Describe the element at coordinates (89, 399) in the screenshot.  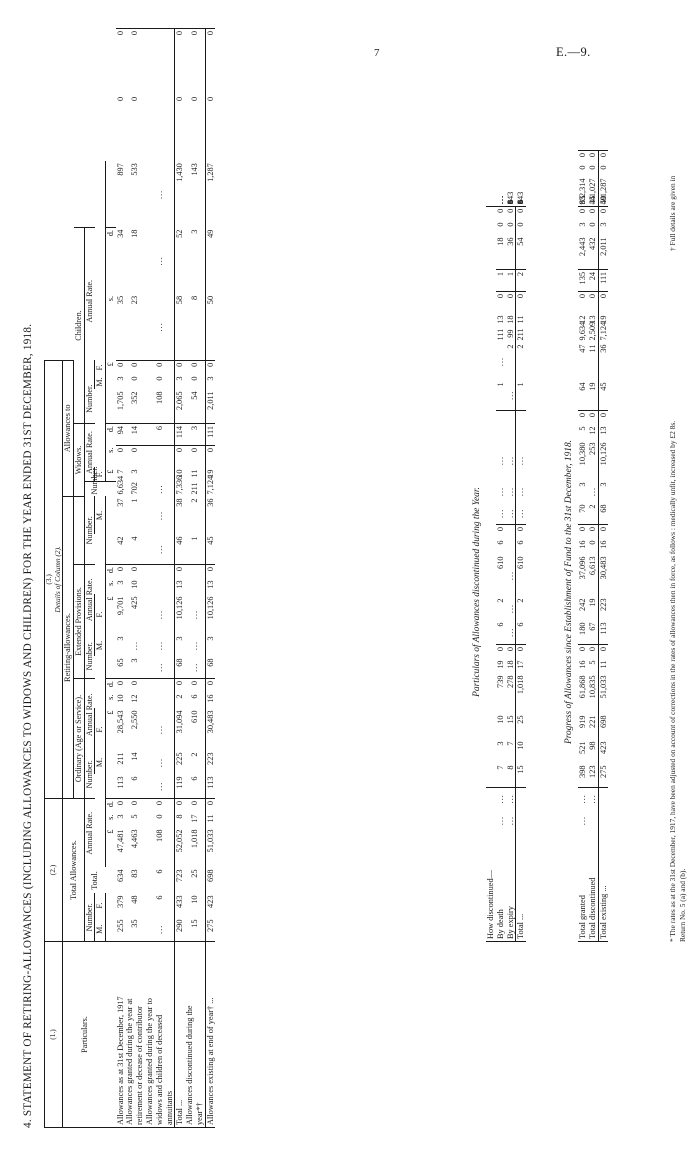
I see `children-number-header: Number.` at that location.